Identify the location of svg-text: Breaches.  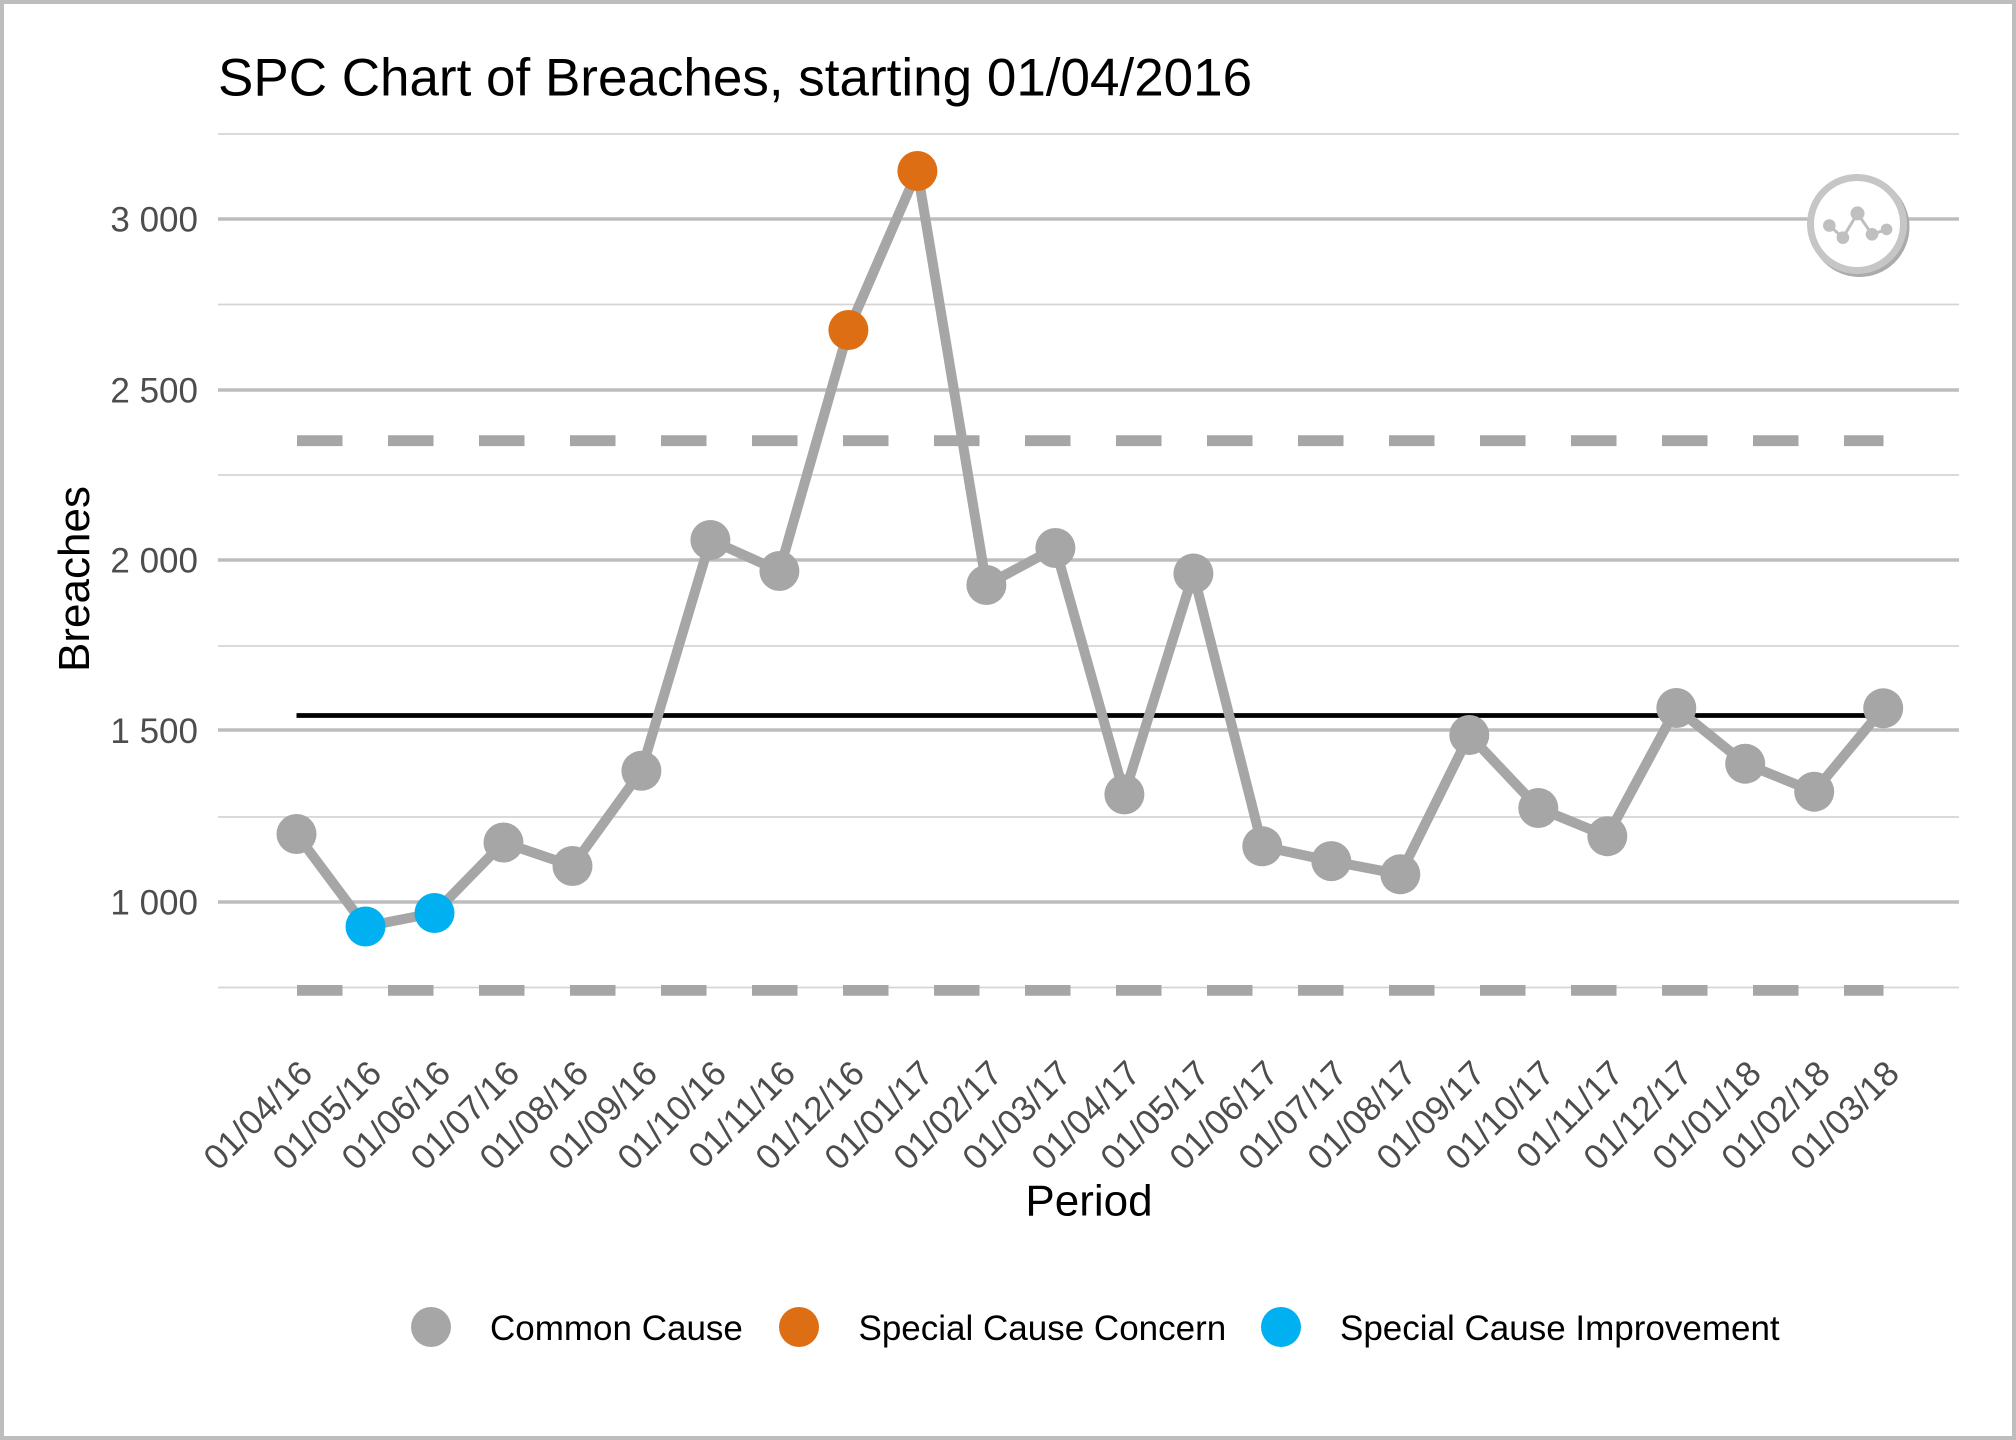
(74, 579).